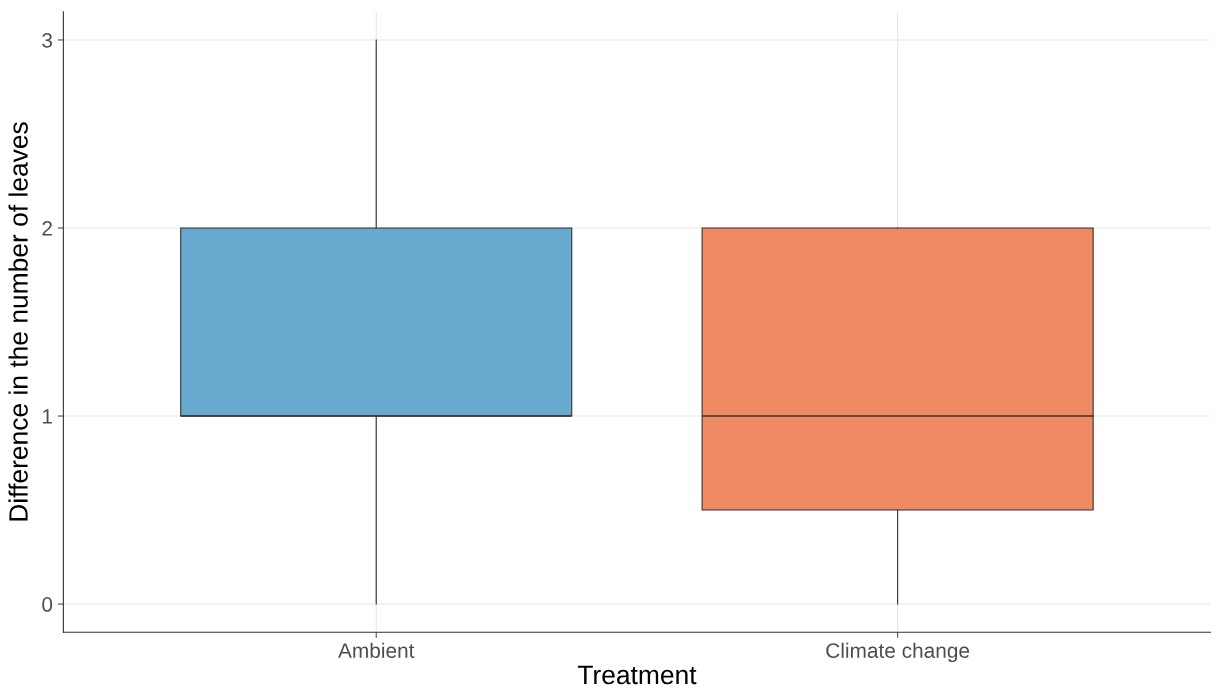  What do you see at coordinates (376, 650) in the screenshot?
I see `x-tick-label: Ambient` at bounding box center [376, 650].